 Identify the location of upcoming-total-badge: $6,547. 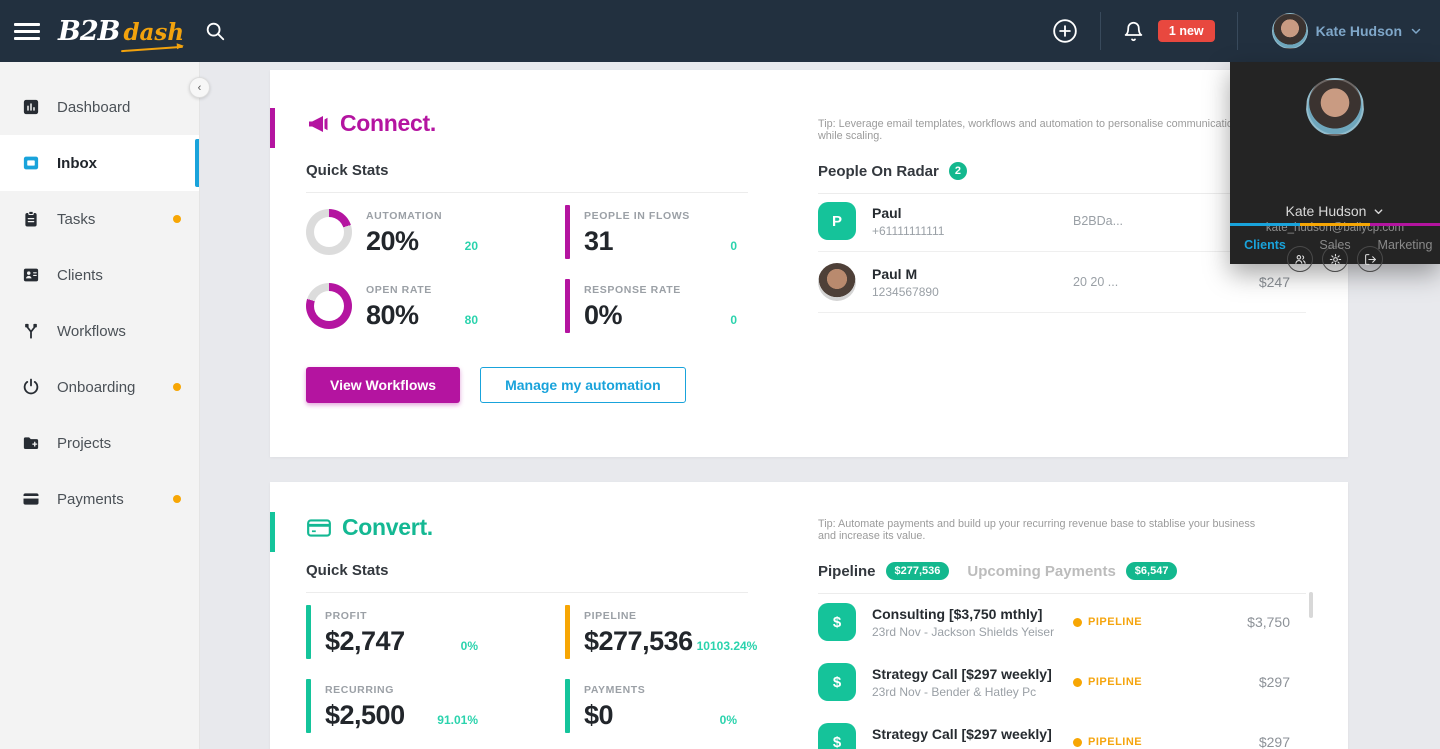
(1151, 571).